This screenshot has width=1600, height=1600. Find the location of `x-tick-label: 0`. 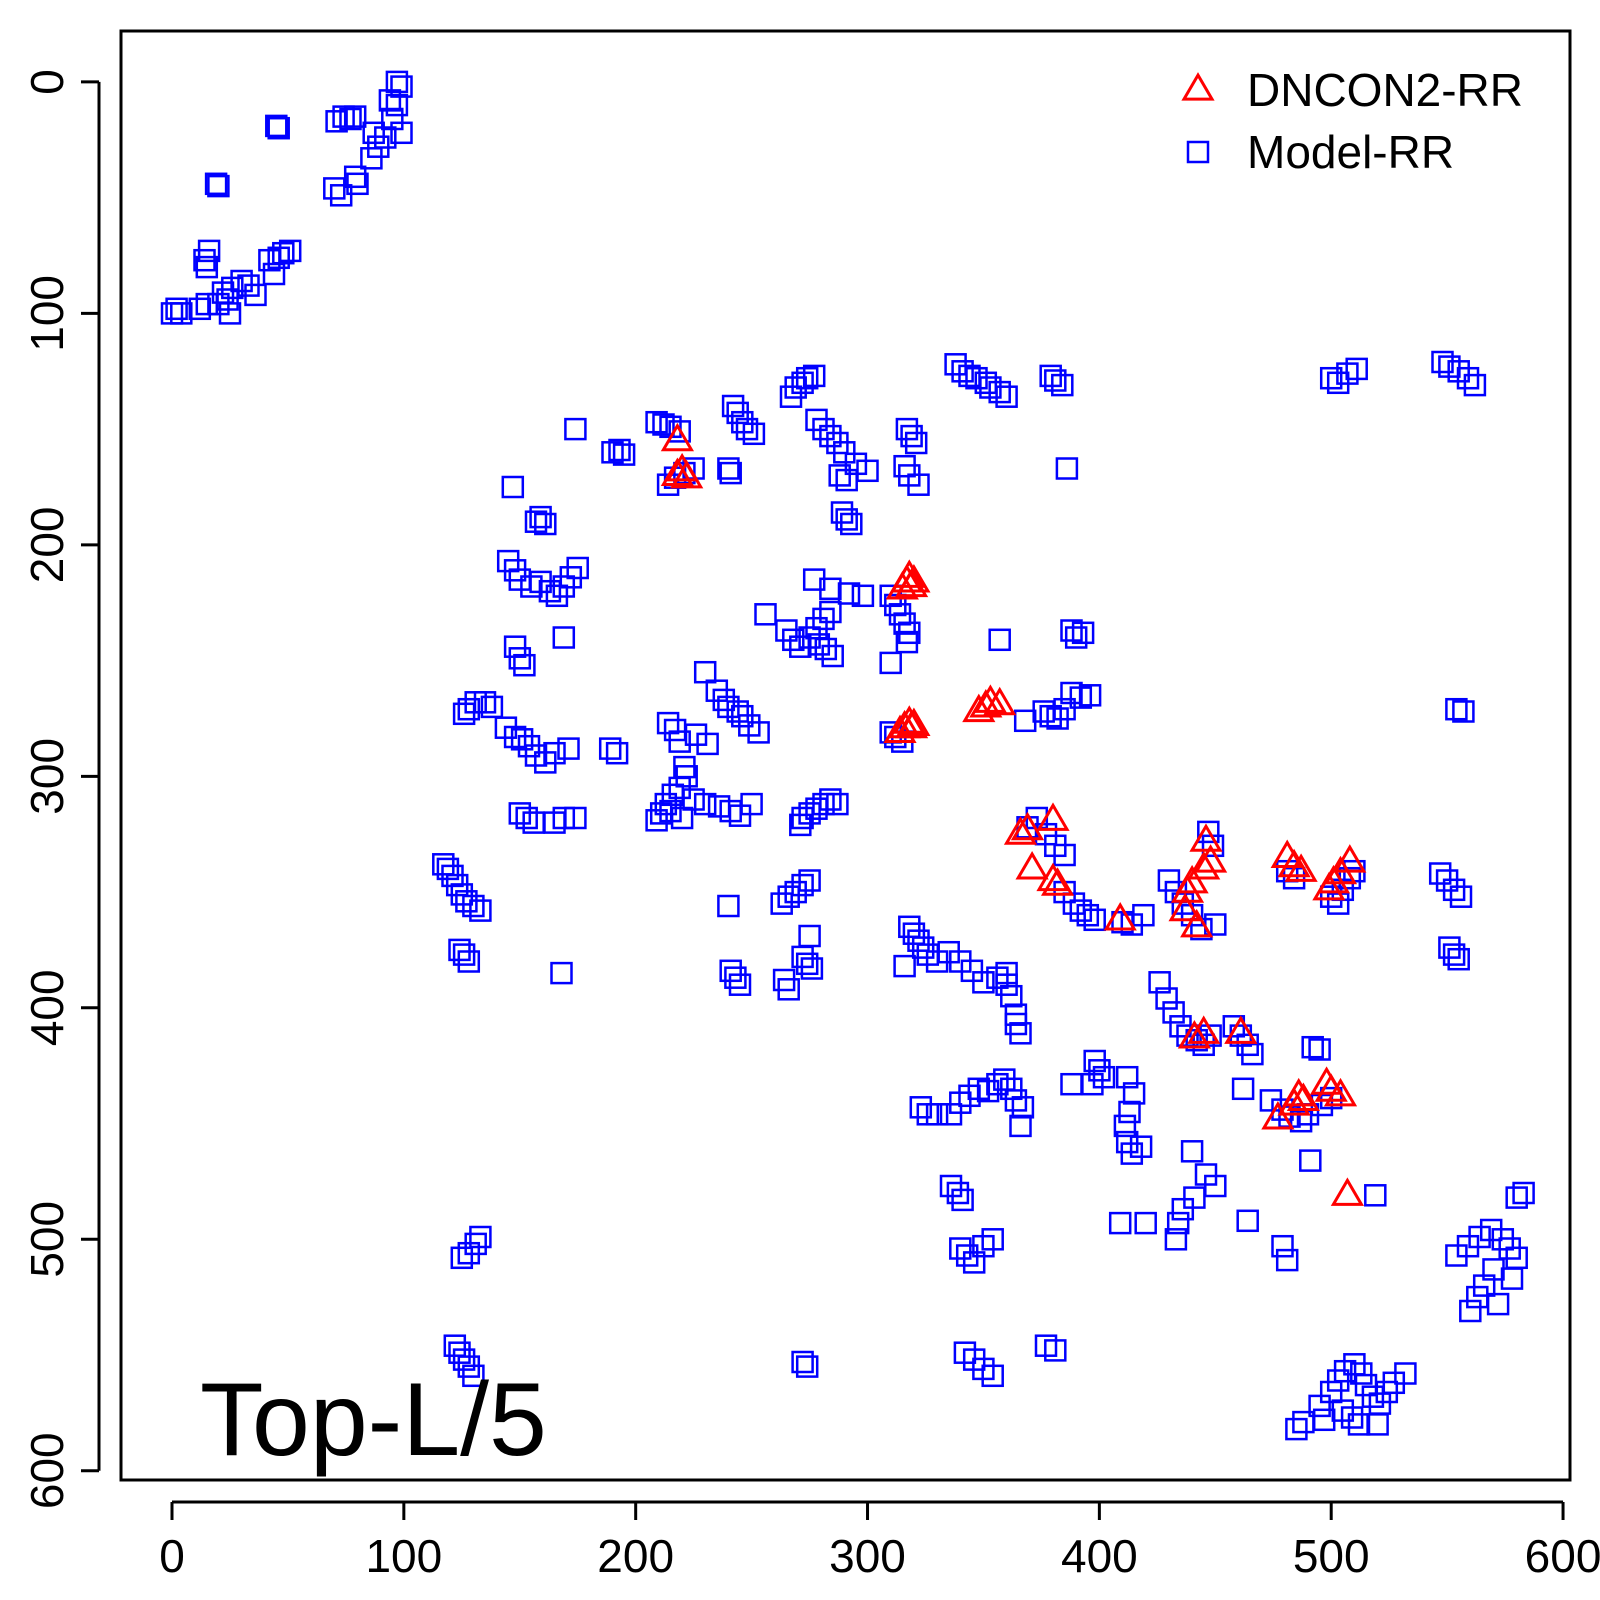

x-tick-label: 0 is located at coordinates (172, 1556).